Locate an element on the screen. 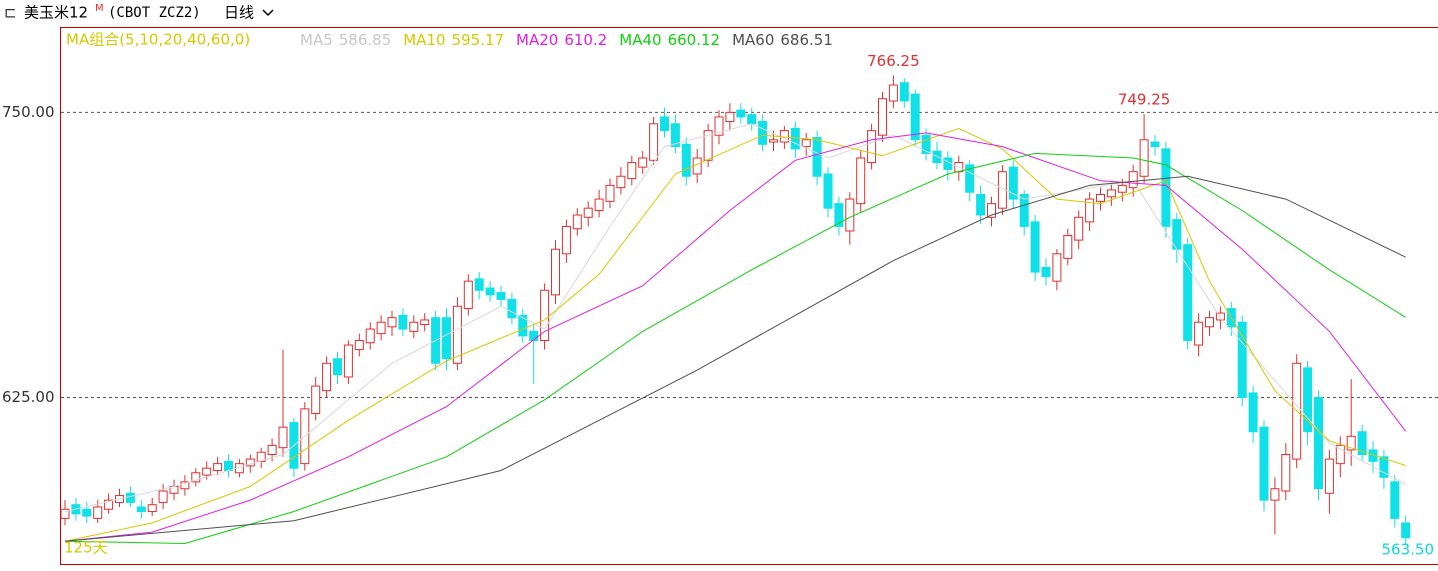 The height and width of the screenshot is (571, 1438). legend-entry: MA60 686.51 is located at coordinates (782, 40).